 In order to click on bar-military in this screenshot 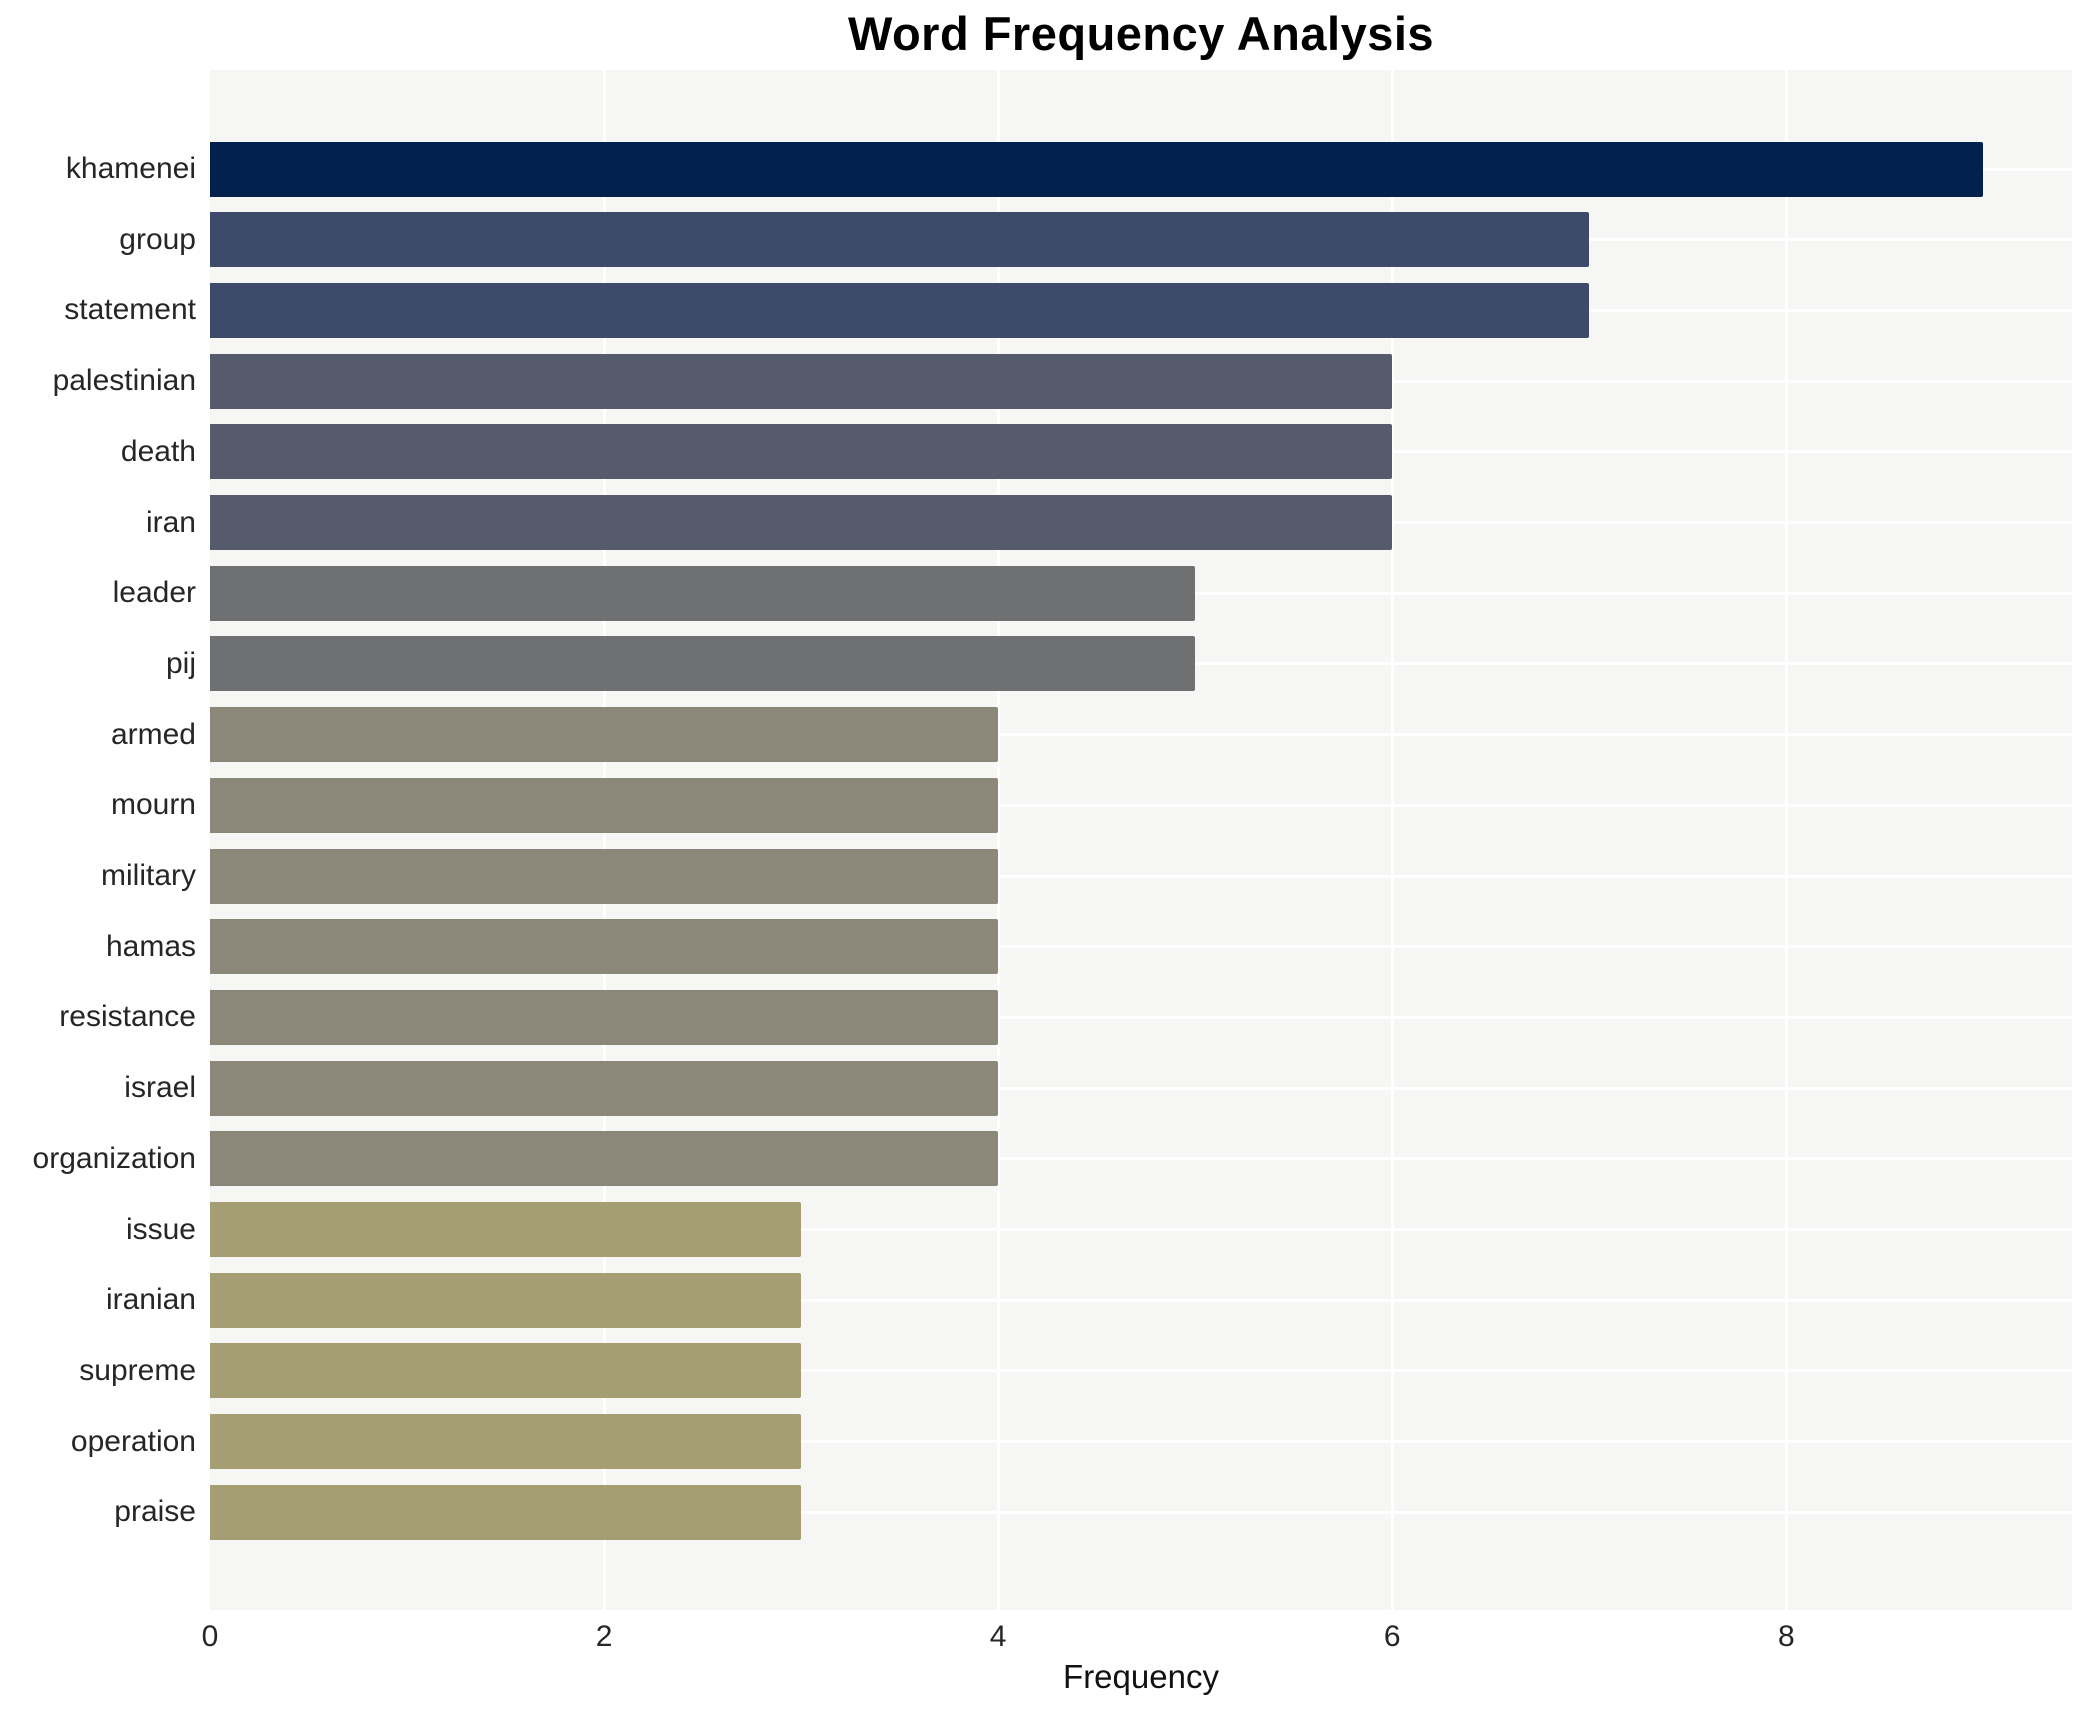, I will do `click(604, 876)`.